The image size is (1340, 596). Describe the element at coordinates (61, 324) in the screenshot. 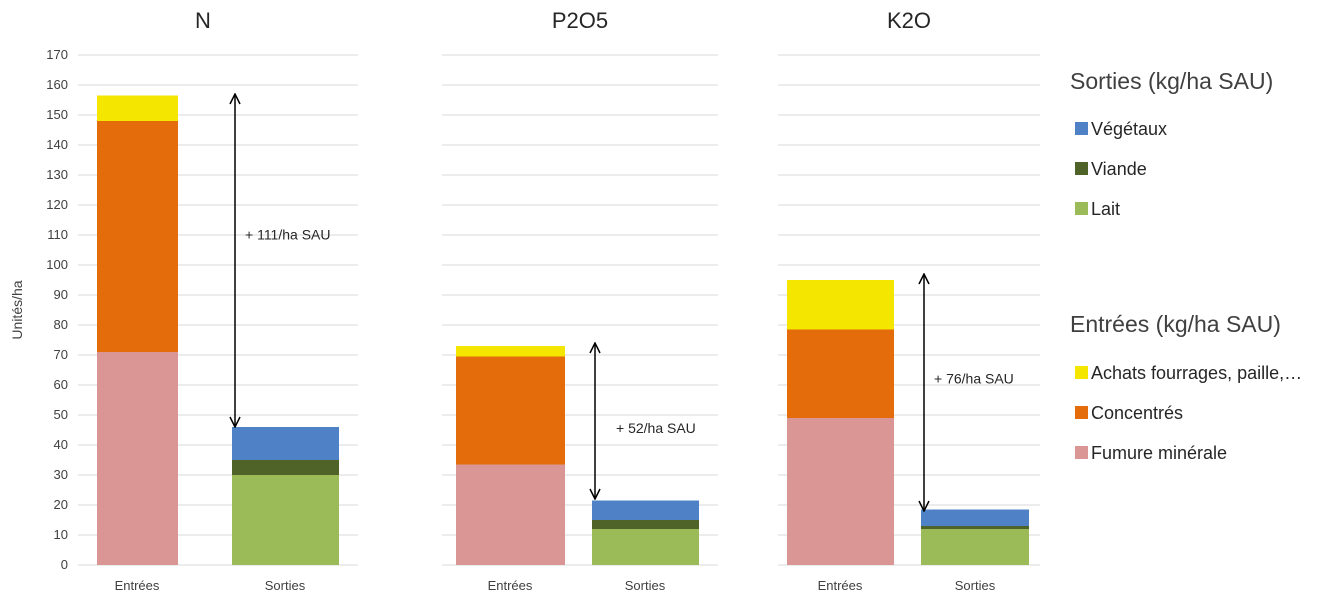

I see `y-tick-label: 80` at that location.